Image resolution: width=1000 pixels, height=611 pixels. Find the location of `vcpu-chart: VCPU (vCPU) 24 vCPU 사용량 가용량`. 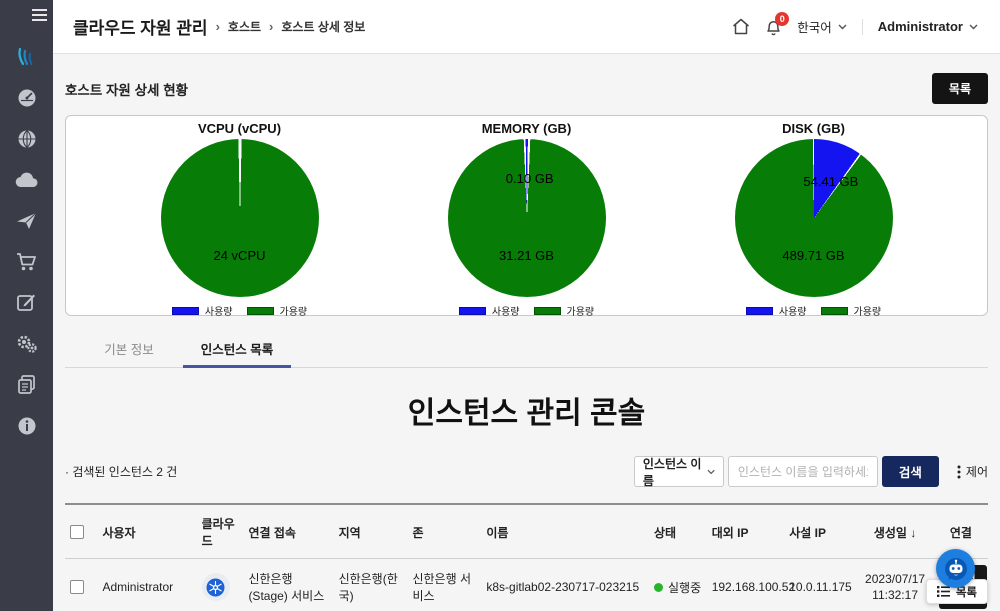

vcpu-chart: VCPU (vCPU) 24 vCPU 사용량 가용량 is located at coordinates (240, 219).